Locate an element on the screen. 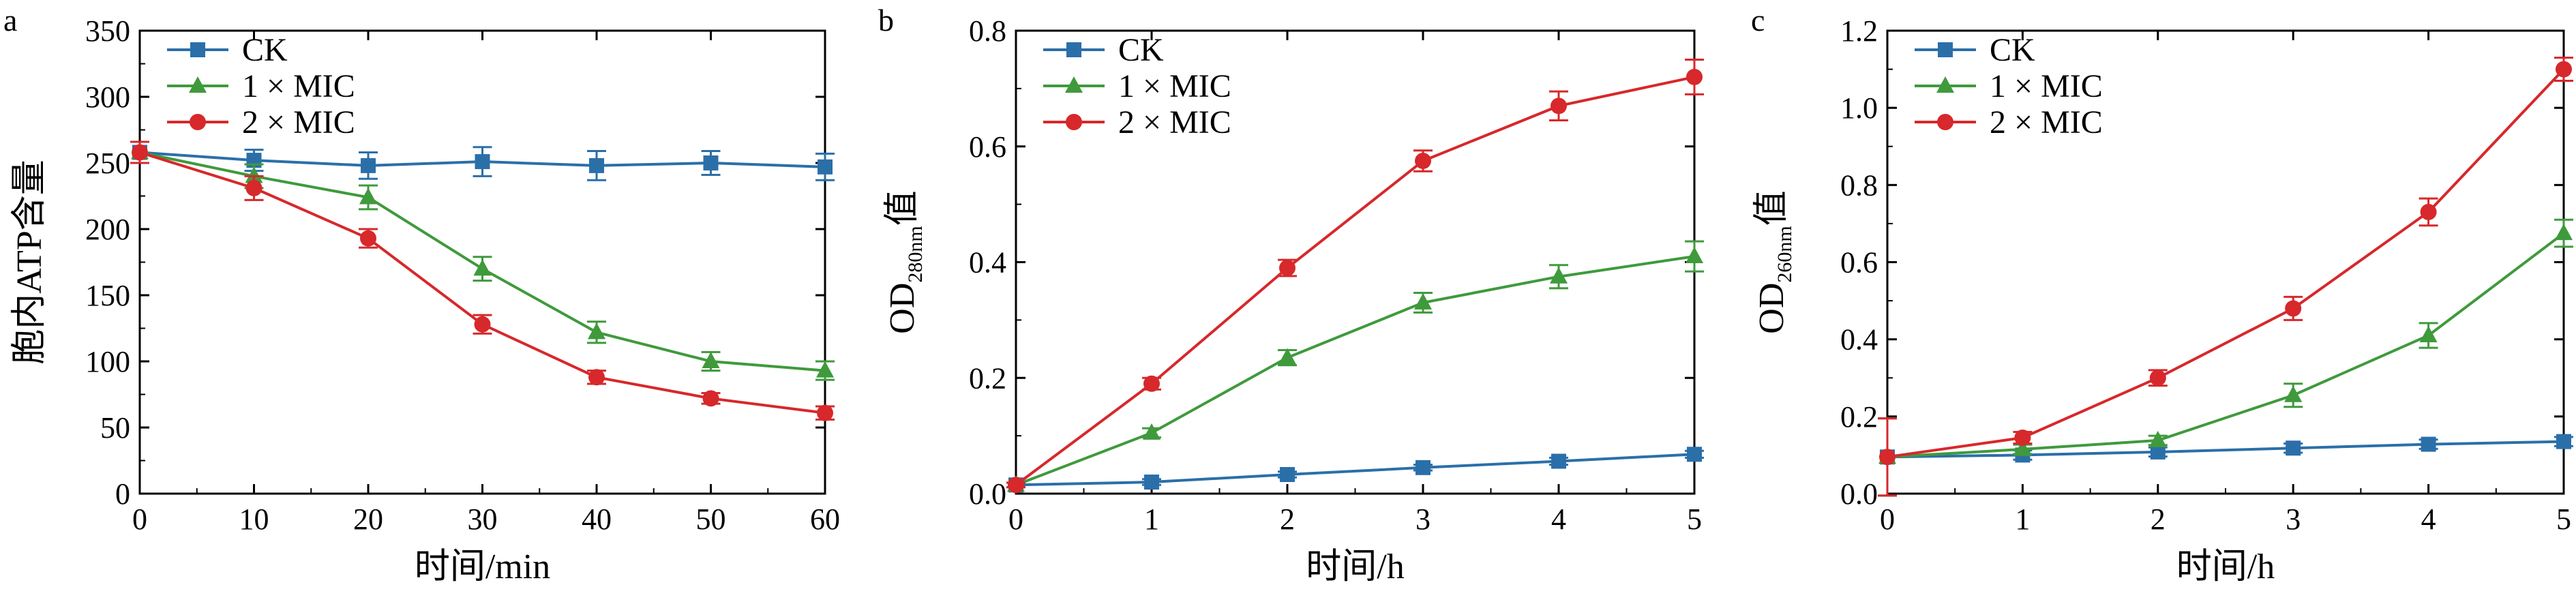  y-tick-label: 0.6 is located at coordinates (1859, 263).